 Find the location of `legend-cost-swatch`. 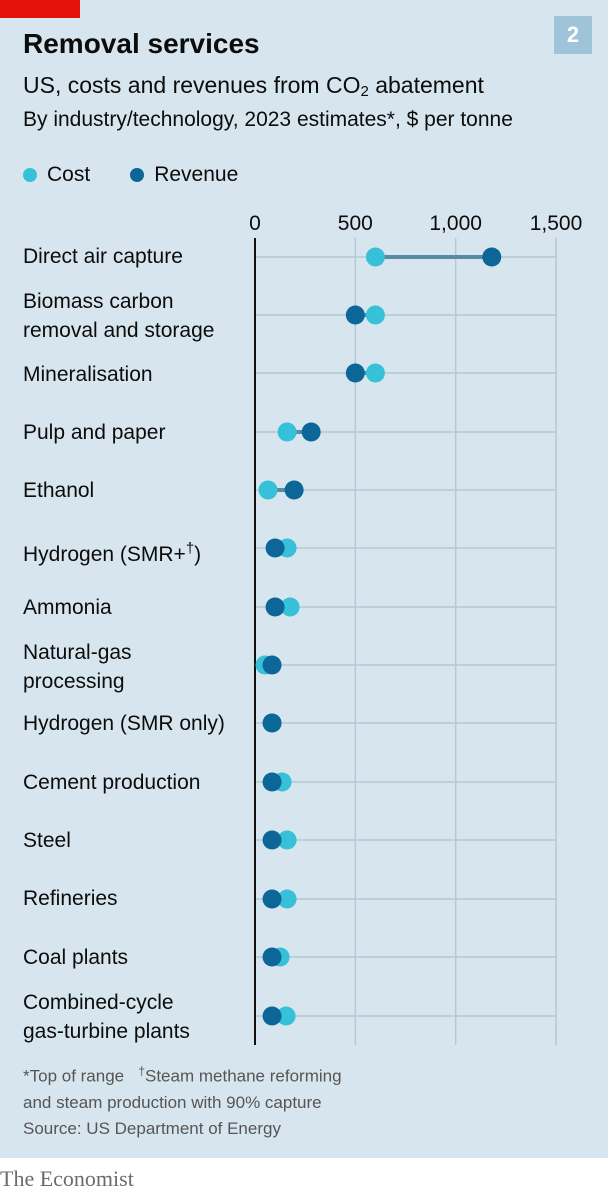

legend-cost-swatch is located at coordinates (30, 175).